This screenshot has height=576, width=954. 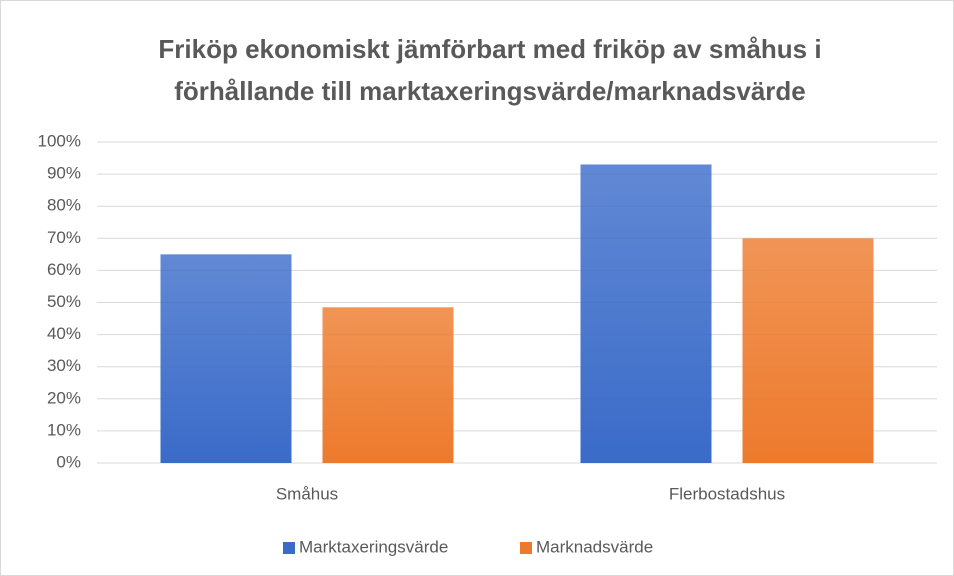 What do you see at coordinates (64, 173) in the screenshot?
I see `y-tick-label: 90%` at bounding box center [64, 173].